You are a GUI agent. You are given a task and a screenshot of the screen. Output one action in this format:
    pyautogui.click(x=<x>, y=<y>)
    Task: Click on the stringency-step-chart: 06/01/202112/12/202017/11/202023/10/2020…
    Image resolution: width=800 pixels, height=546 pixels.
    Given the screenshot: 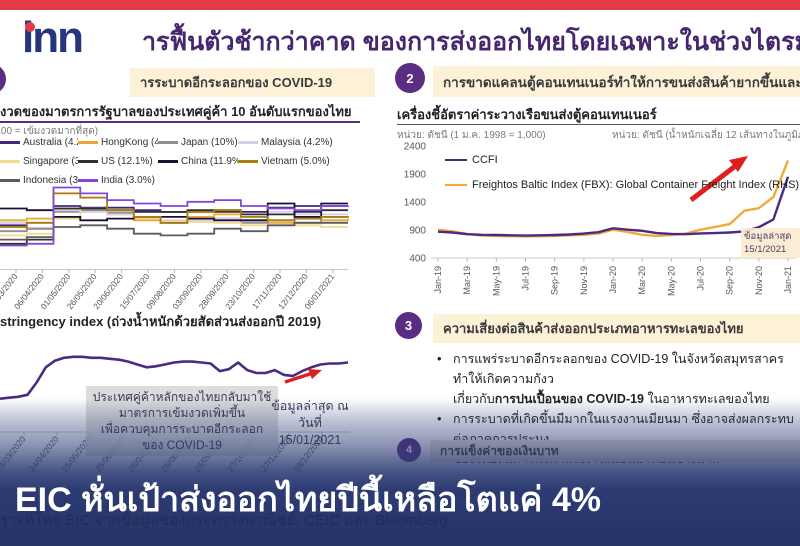 What is the action you would take?
    pyautogui.click(x=174, y=248)
    